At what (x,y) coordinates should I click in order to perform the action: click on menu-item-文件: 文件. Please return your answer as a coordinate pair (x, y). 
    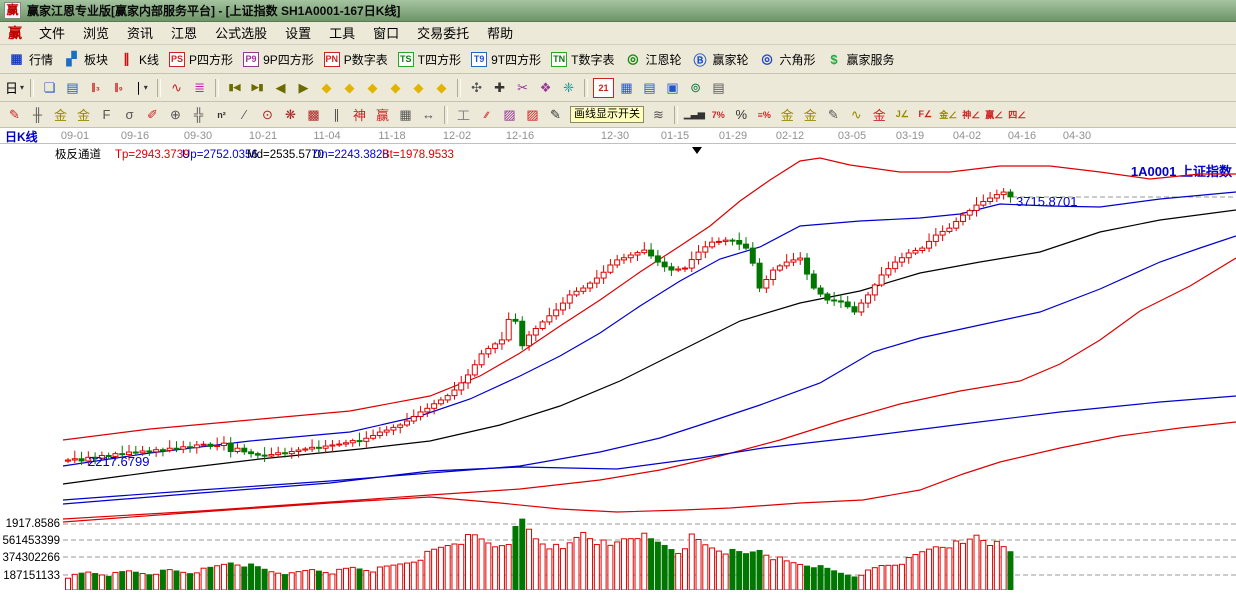
    Looking at the image, I should click on (52, 33).